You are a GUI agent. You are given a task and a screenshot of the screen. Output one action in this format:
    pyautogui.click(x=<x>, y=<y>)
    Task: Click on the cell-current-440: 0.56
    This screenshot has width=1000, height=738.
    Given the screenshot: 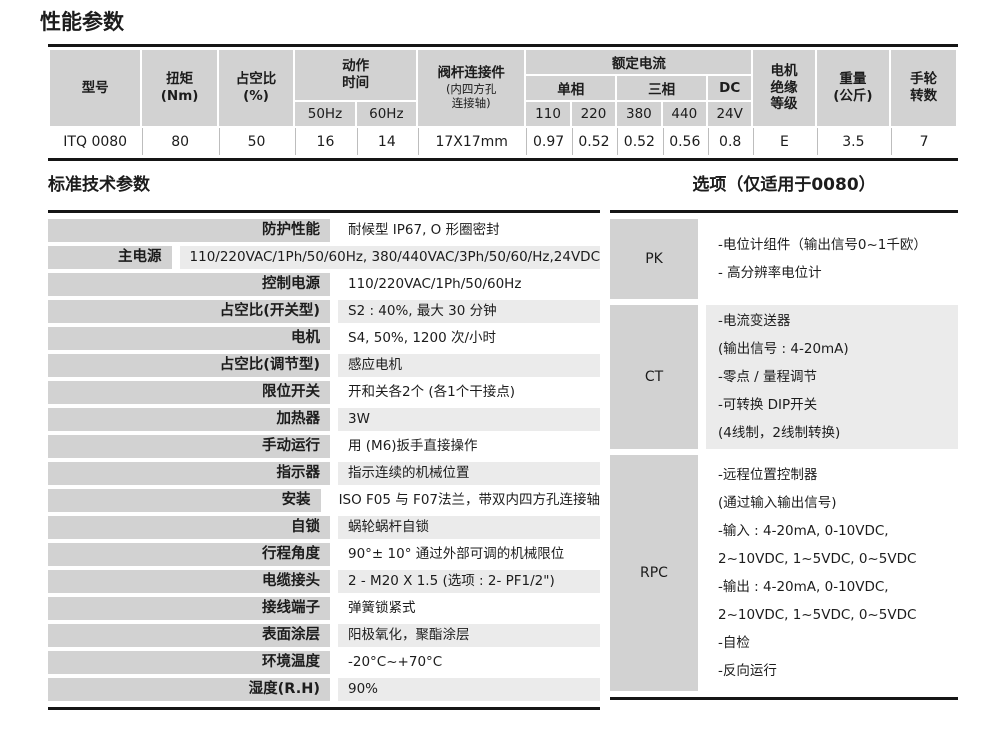 What is the action you would take?
    pyautogui.click(x=684, y=141)
    